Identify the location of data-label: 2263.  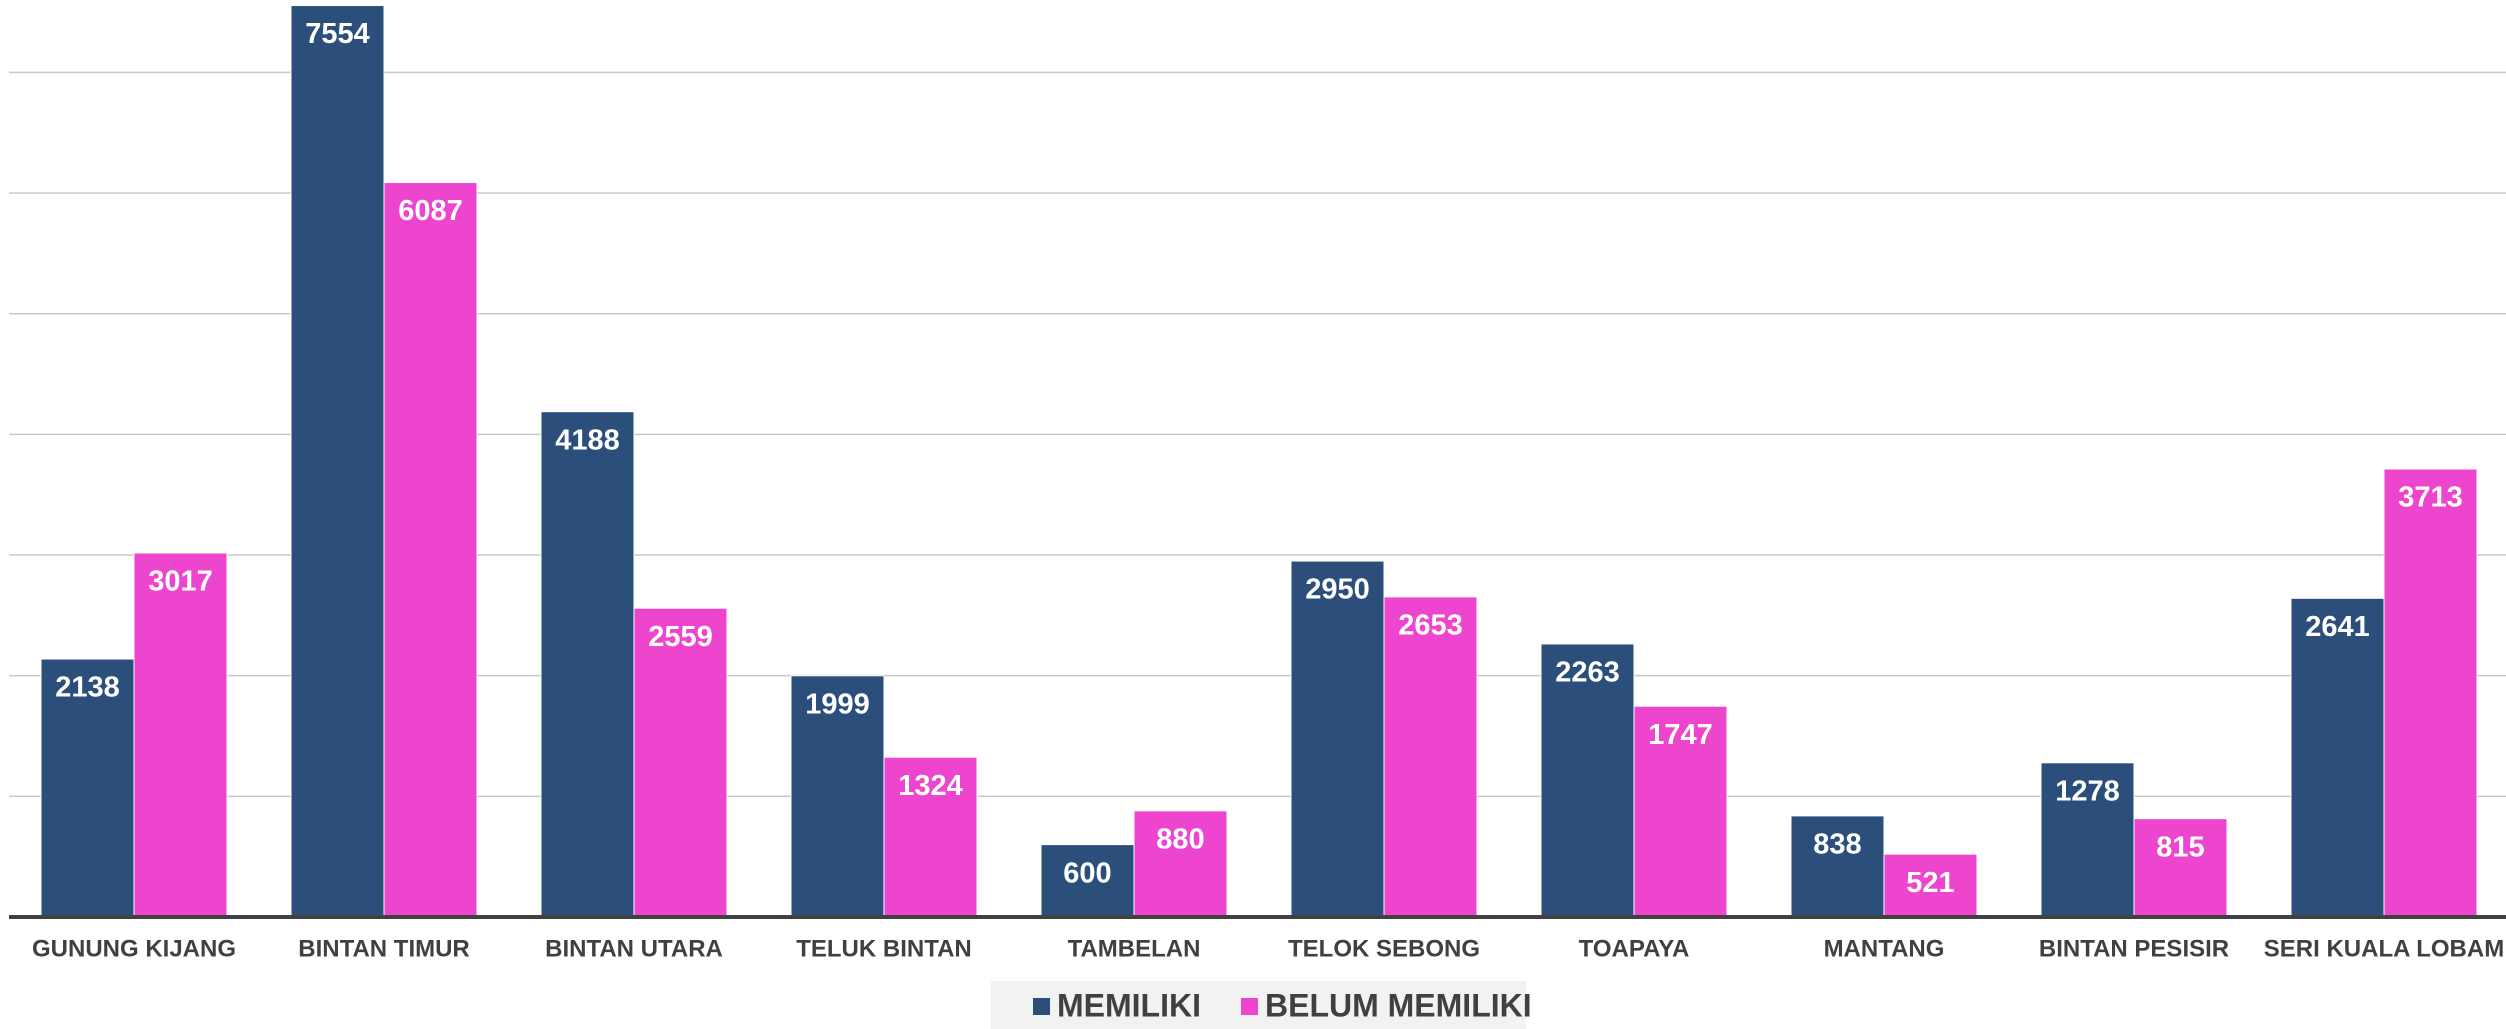
(1587, 673).